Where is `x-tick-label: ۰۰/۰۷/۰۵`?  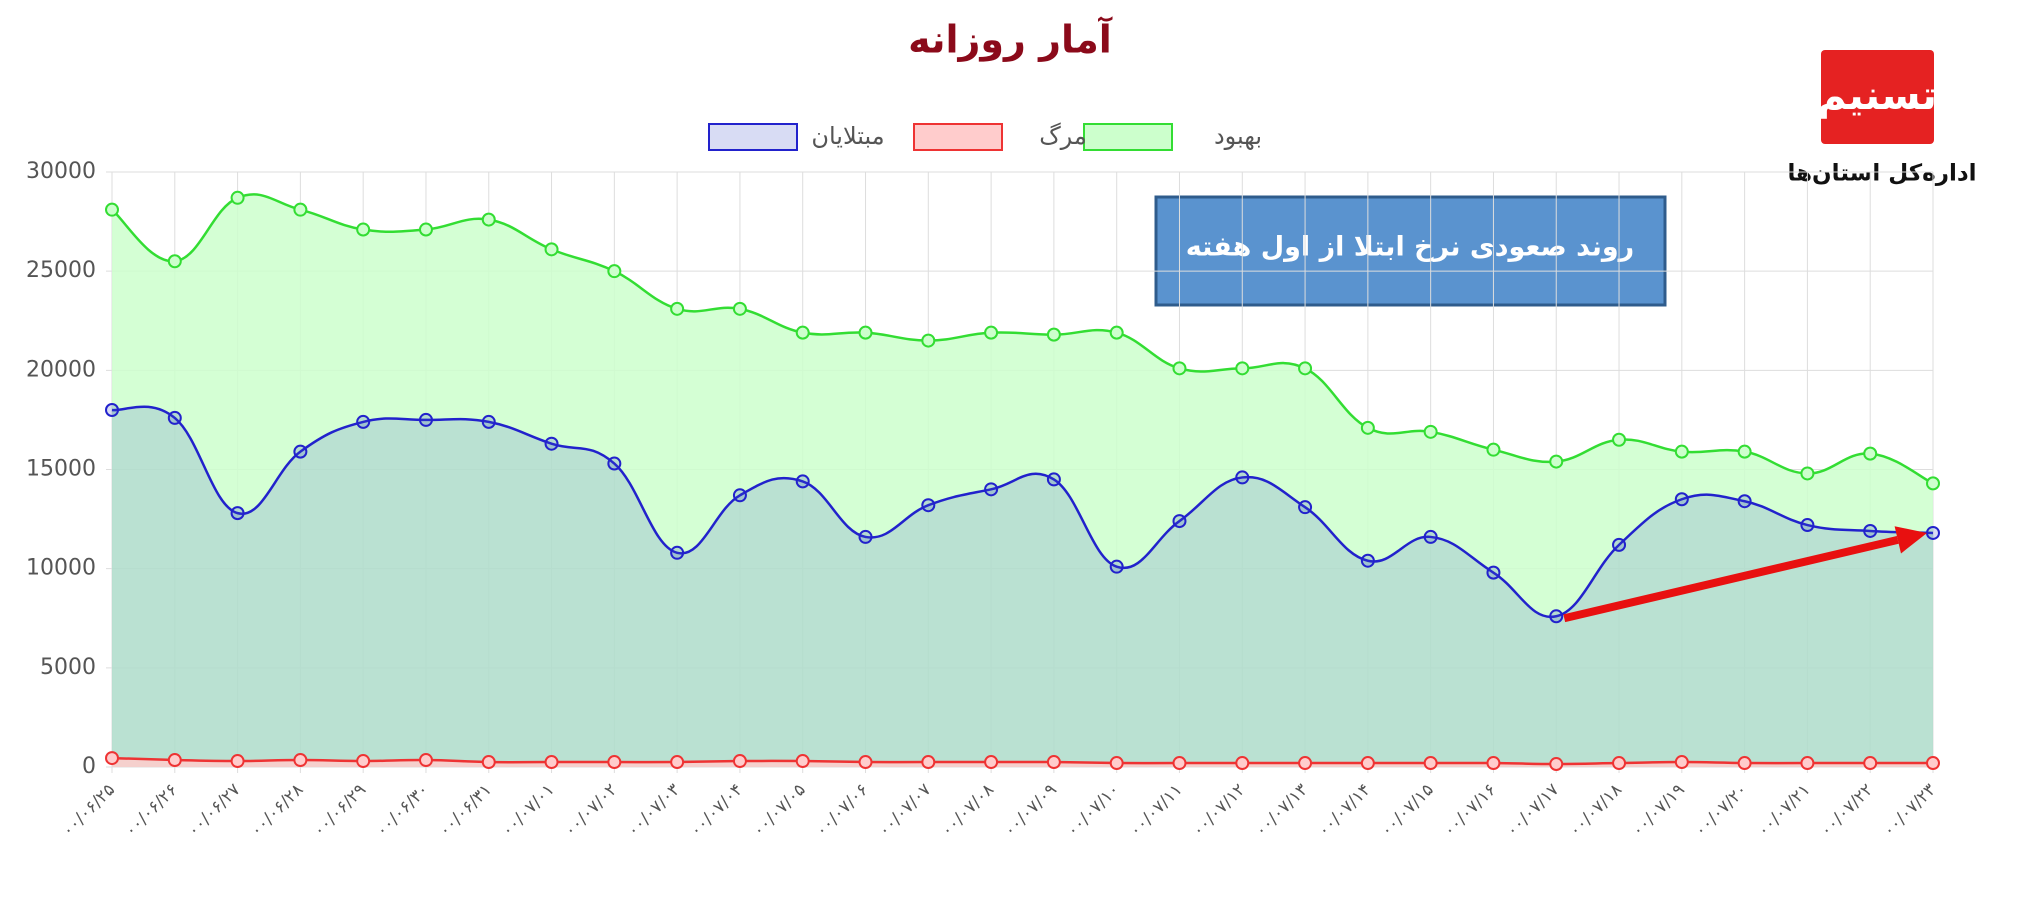 x-tick-label: ۰۰/۰۷/۰۵ is located at coordinates (779, 810).